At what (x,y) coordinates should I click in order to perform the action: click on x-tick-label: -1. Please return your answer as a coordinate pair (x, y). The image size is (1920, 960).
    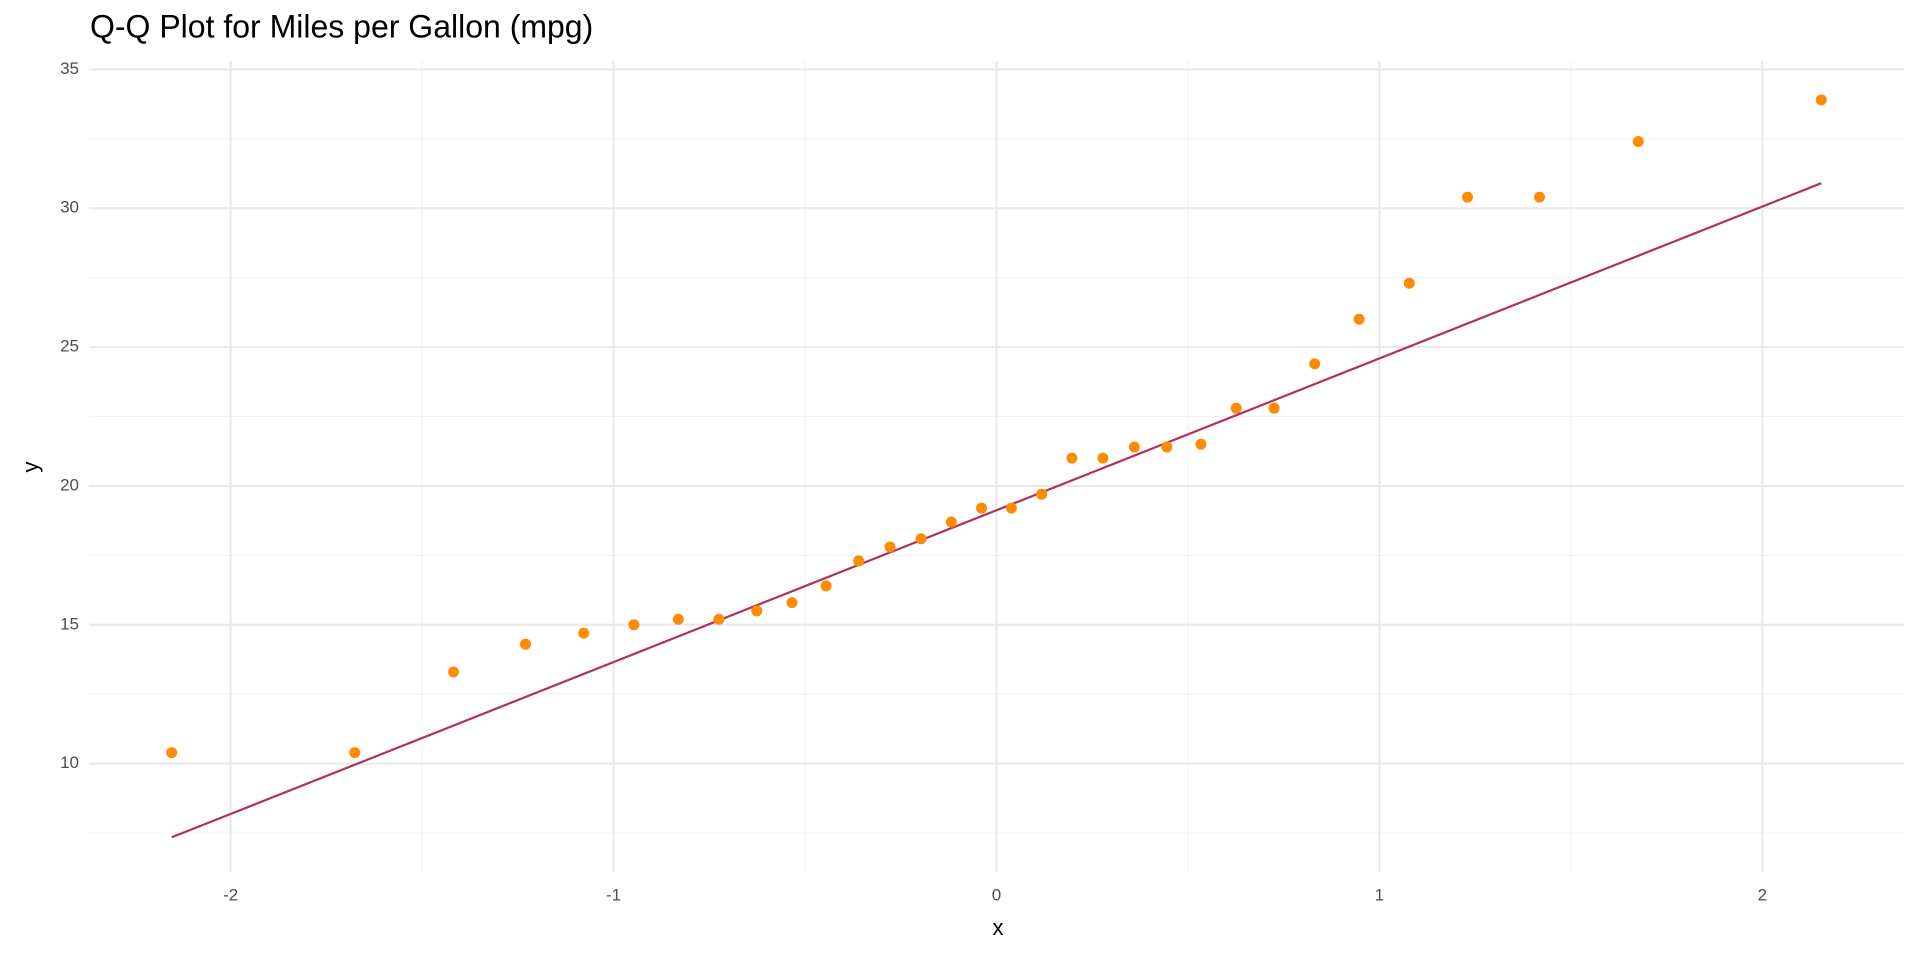
    Looking at the image, I should click on (613, 894).